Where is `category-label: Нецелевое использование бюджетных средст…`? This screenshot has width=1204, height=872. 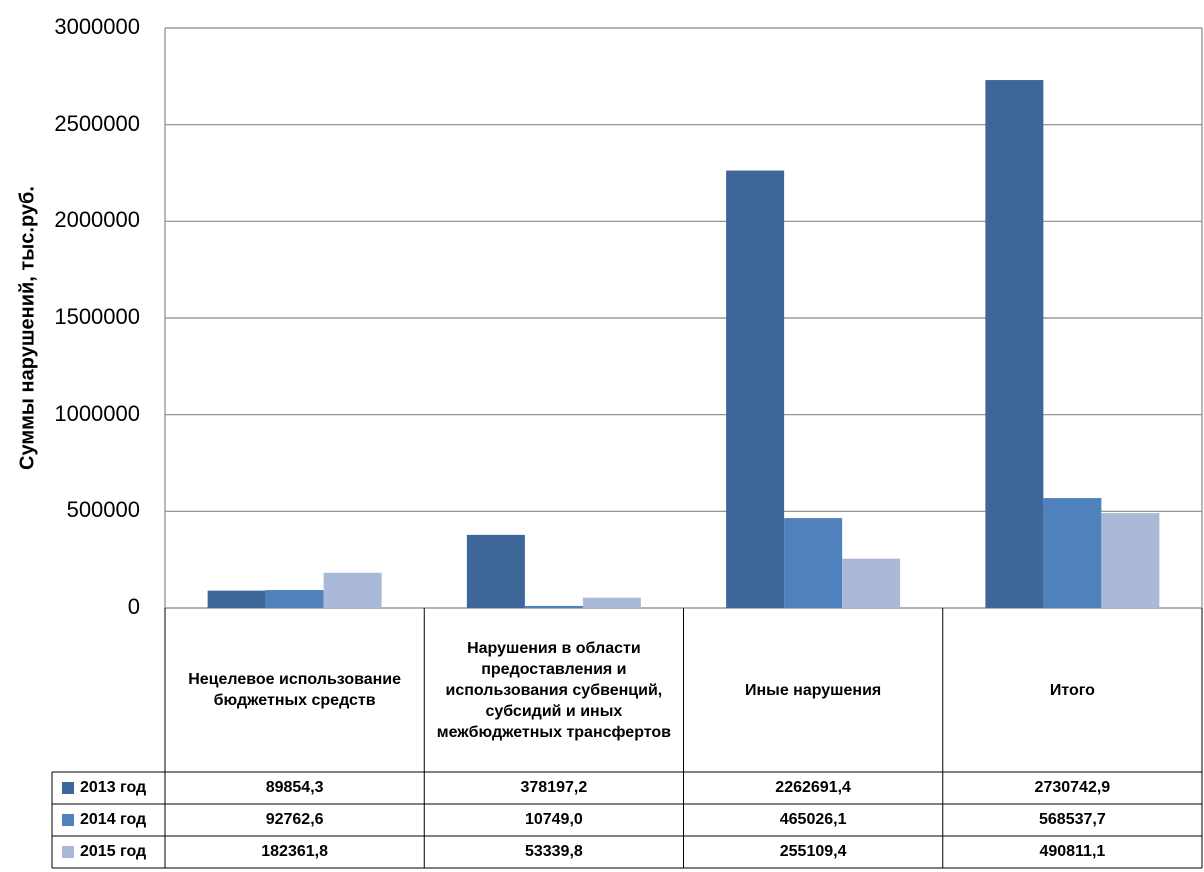
category-label: Нецелевое использование бюджетных средст… is located at coordinates (295, 690).